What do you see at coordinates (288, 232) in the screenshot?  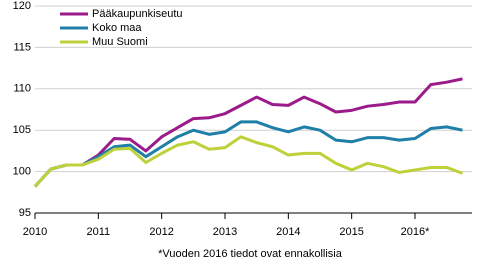 I see `x-tick-label: 2014` at bounding box center [288, 232].